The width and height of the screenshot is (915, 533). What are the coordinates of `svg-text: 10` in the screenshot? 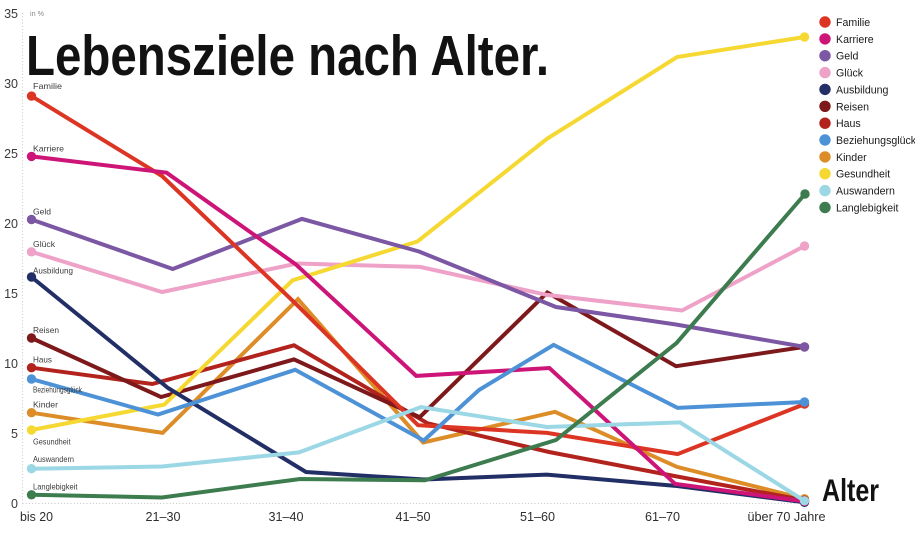 It's located at (11, 364).